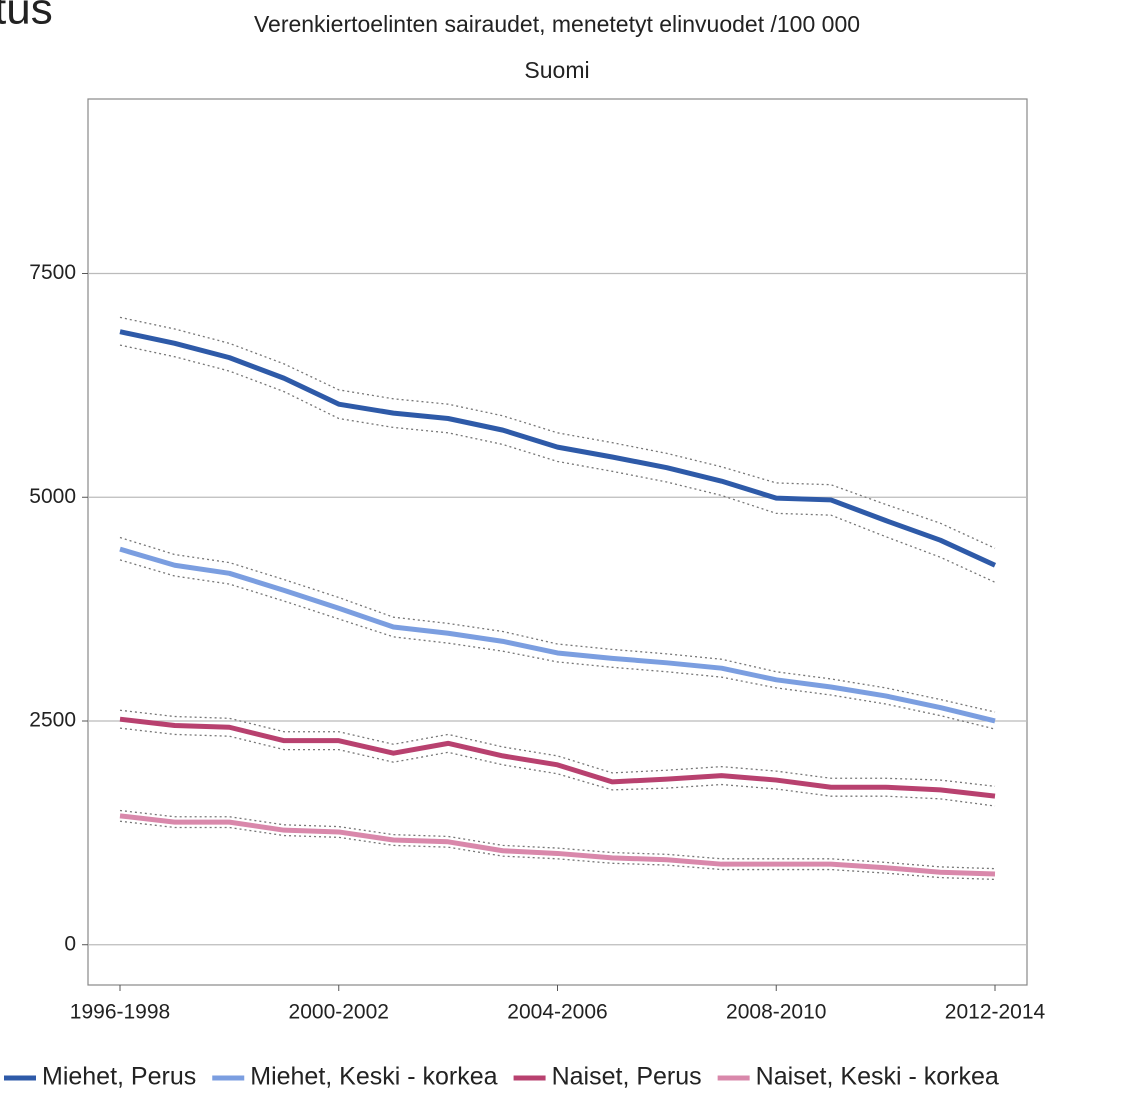 This screenshot has height=1094, width=1129. What do you see at coordinates (995, 1012) in the screenshot?
I see `x-tick-label: 2012-2014` at bounding box center [995, 1012].